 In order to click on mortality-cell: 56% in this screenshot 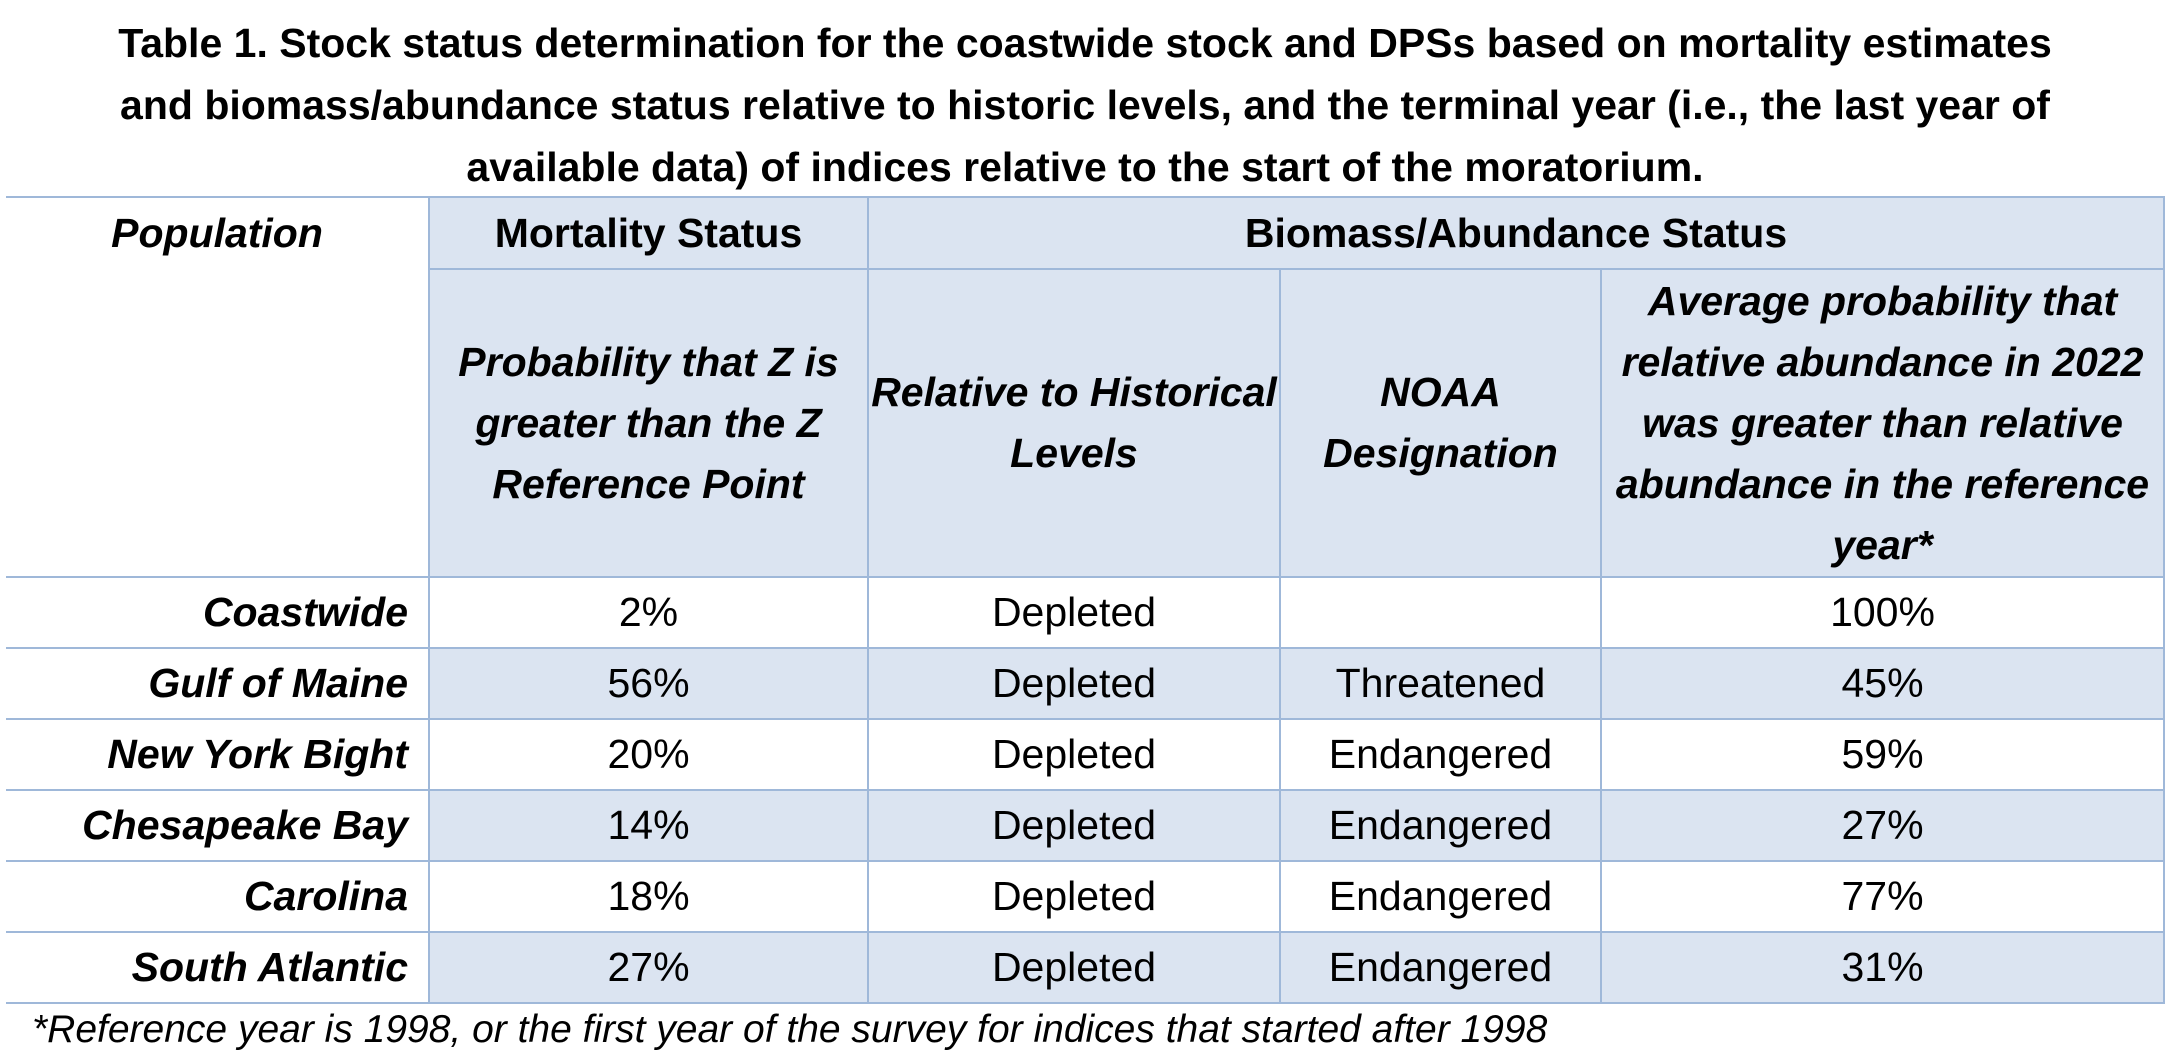, I will do `click(648, 684)`.